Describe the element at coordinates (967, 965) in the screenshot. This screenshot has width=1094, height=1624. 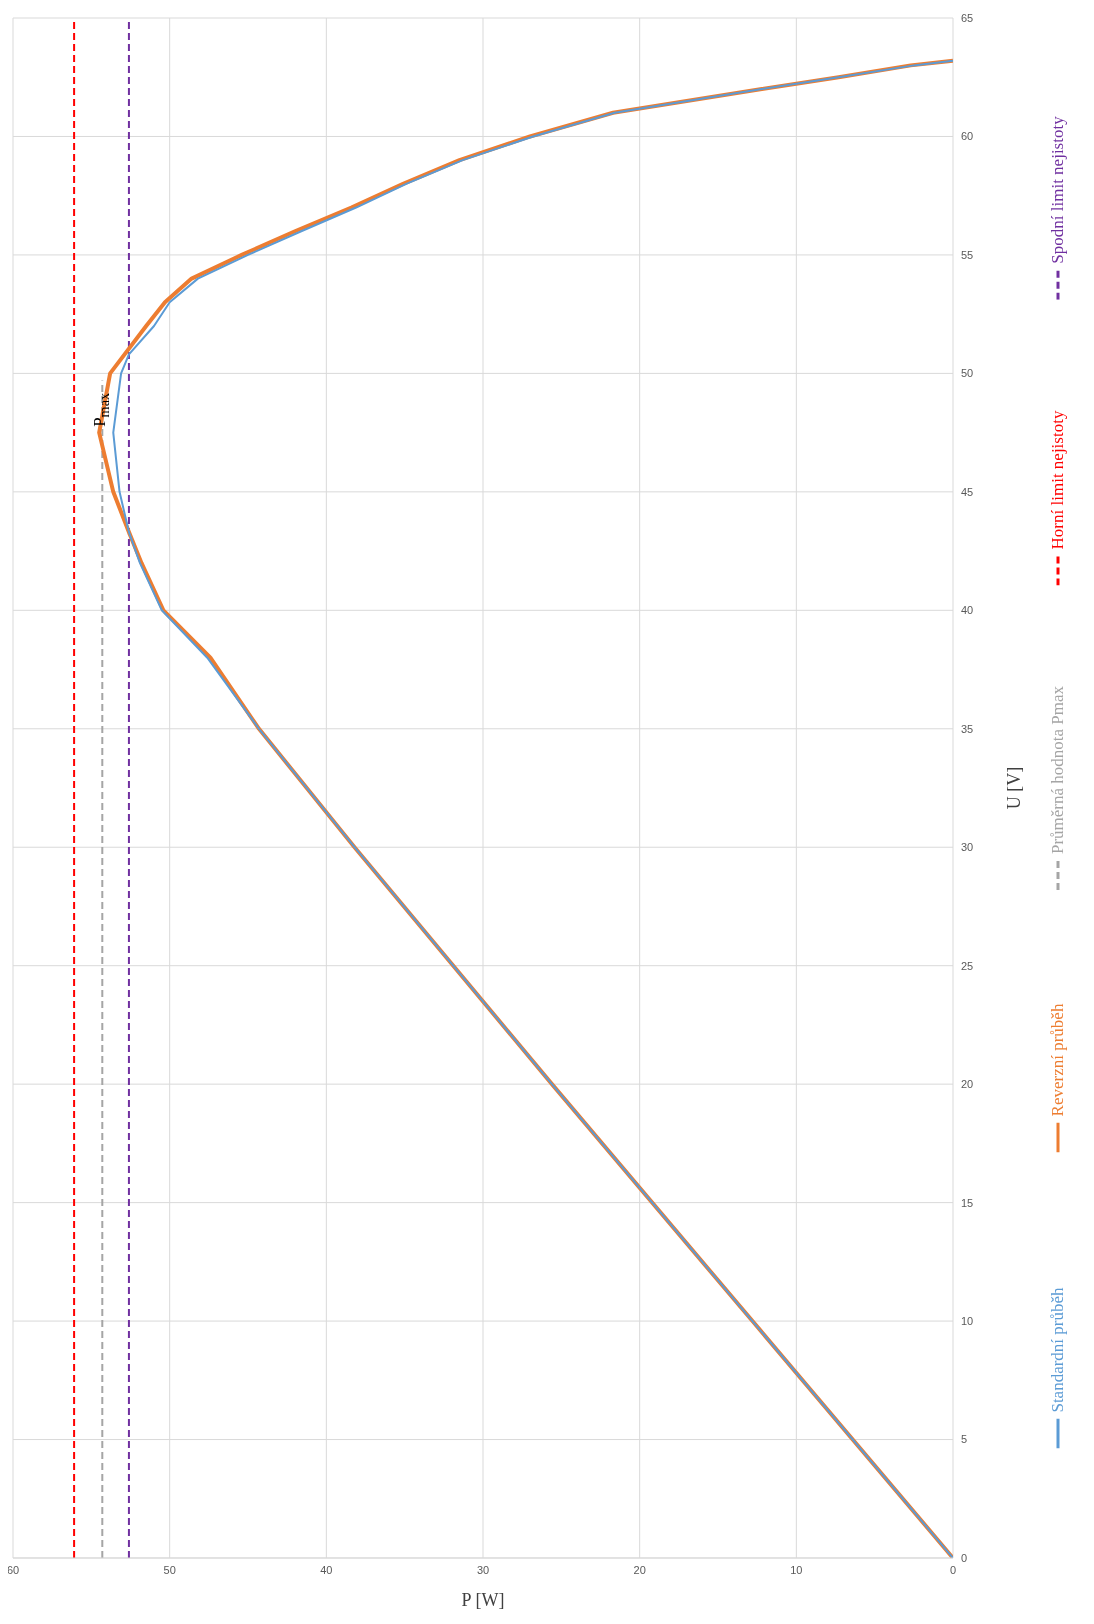
I see `y-tick-label: 25` at that location.